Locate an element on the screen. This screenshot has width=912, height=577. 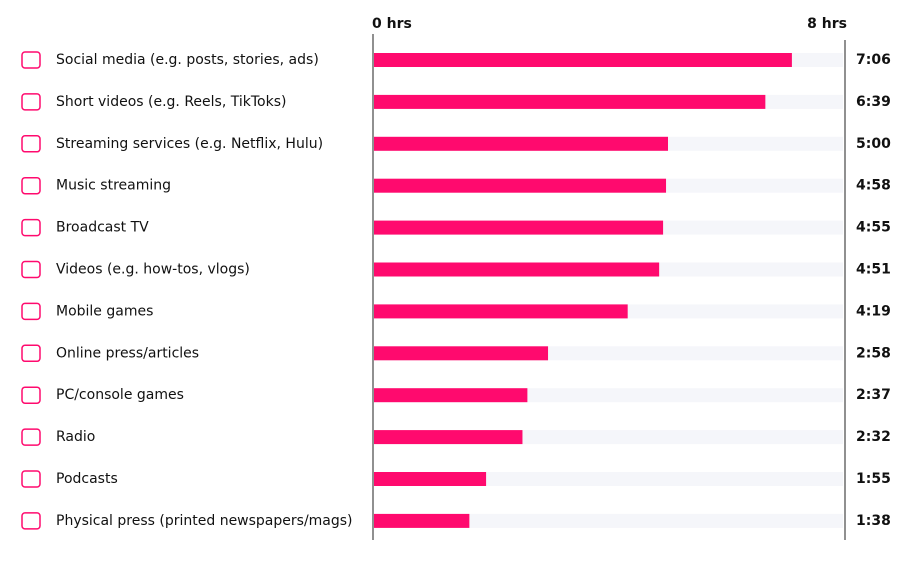
value-label: 7:06 is located at coordinates (873, 60).